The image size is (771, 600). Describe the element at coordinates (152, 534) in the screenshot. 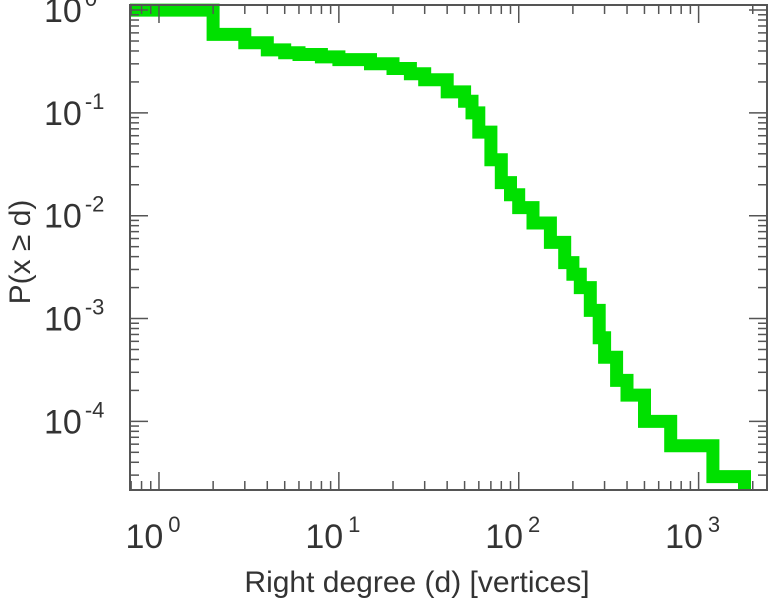

I see `x-tick-label: 10 0` at that location.